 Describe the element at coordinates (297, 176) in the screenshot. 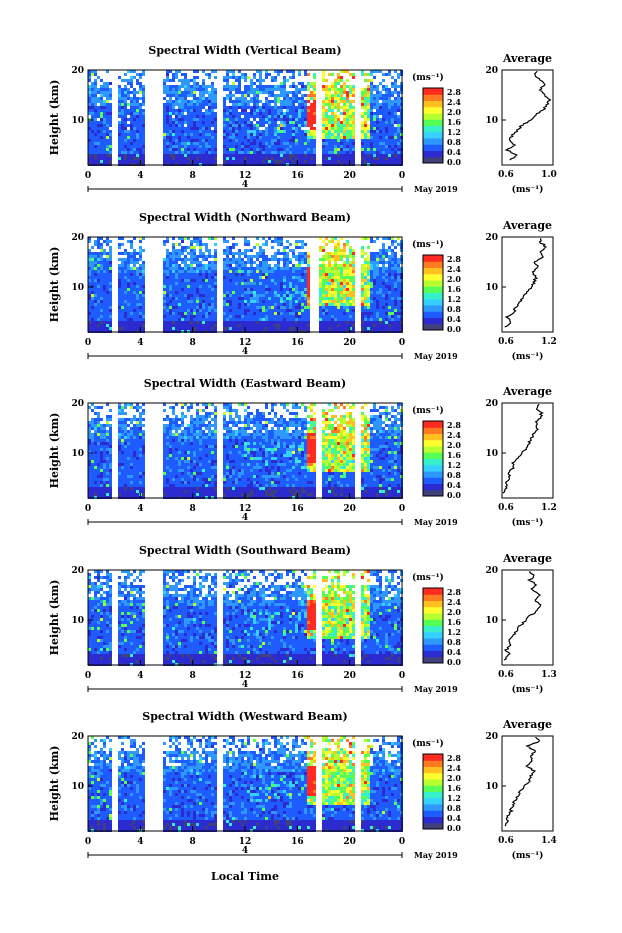

I see `x-tick-label: 16` at that location.